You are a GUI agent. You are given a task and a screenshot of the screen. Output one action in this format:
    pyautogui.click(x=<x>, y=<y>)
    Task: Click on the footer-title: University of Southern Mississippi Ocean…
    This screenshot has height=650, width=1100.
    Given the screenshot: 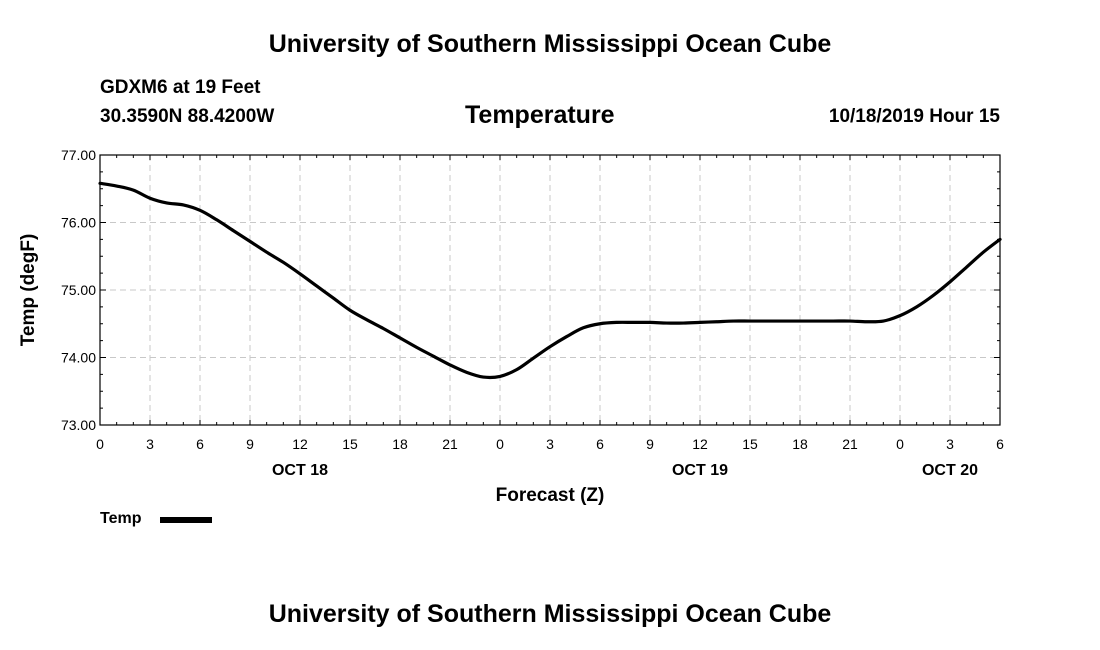 What is the action you would take?
    pyautogui.click(x=550, y=614)
    